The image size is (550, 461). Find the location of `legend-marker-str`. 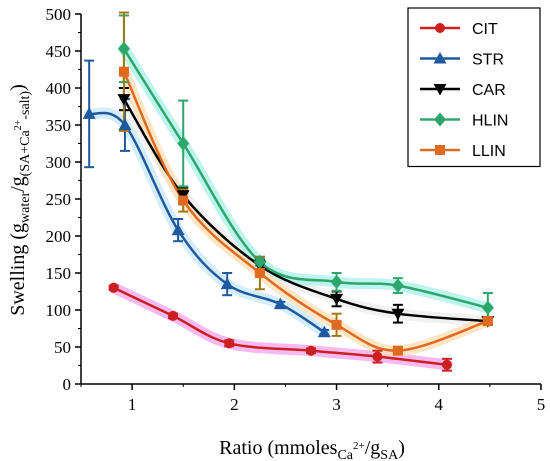

legend-marker-str is located at coordinates (440, 58).